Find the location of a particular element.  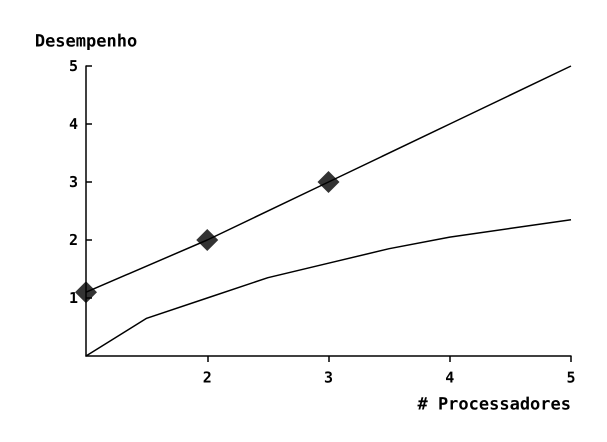

x-tick-label: 2 is located at coordinates (207, 377).